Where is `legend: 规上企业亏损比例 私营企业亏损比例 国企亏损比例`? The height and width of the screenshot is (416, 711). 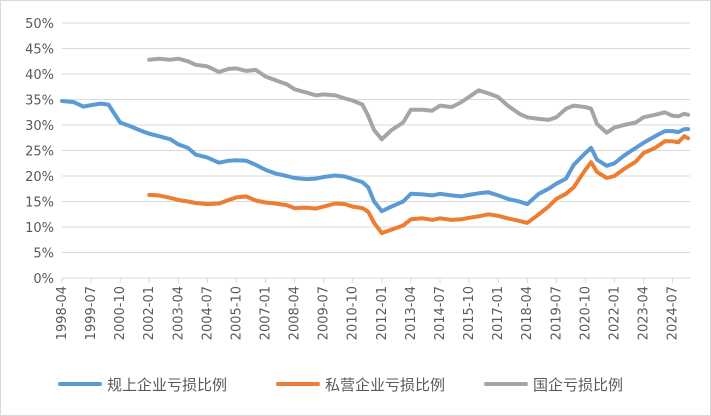 legend: 规上企业亏损比例 私营企业亏损比例 国企亏损比例 is located at coordinates (340, 385).